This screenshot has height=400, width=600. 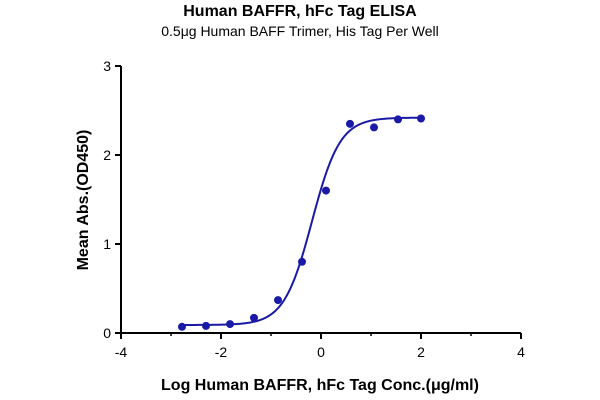 I want to click on x-tick-label: -2, so click(x=221, y=352).